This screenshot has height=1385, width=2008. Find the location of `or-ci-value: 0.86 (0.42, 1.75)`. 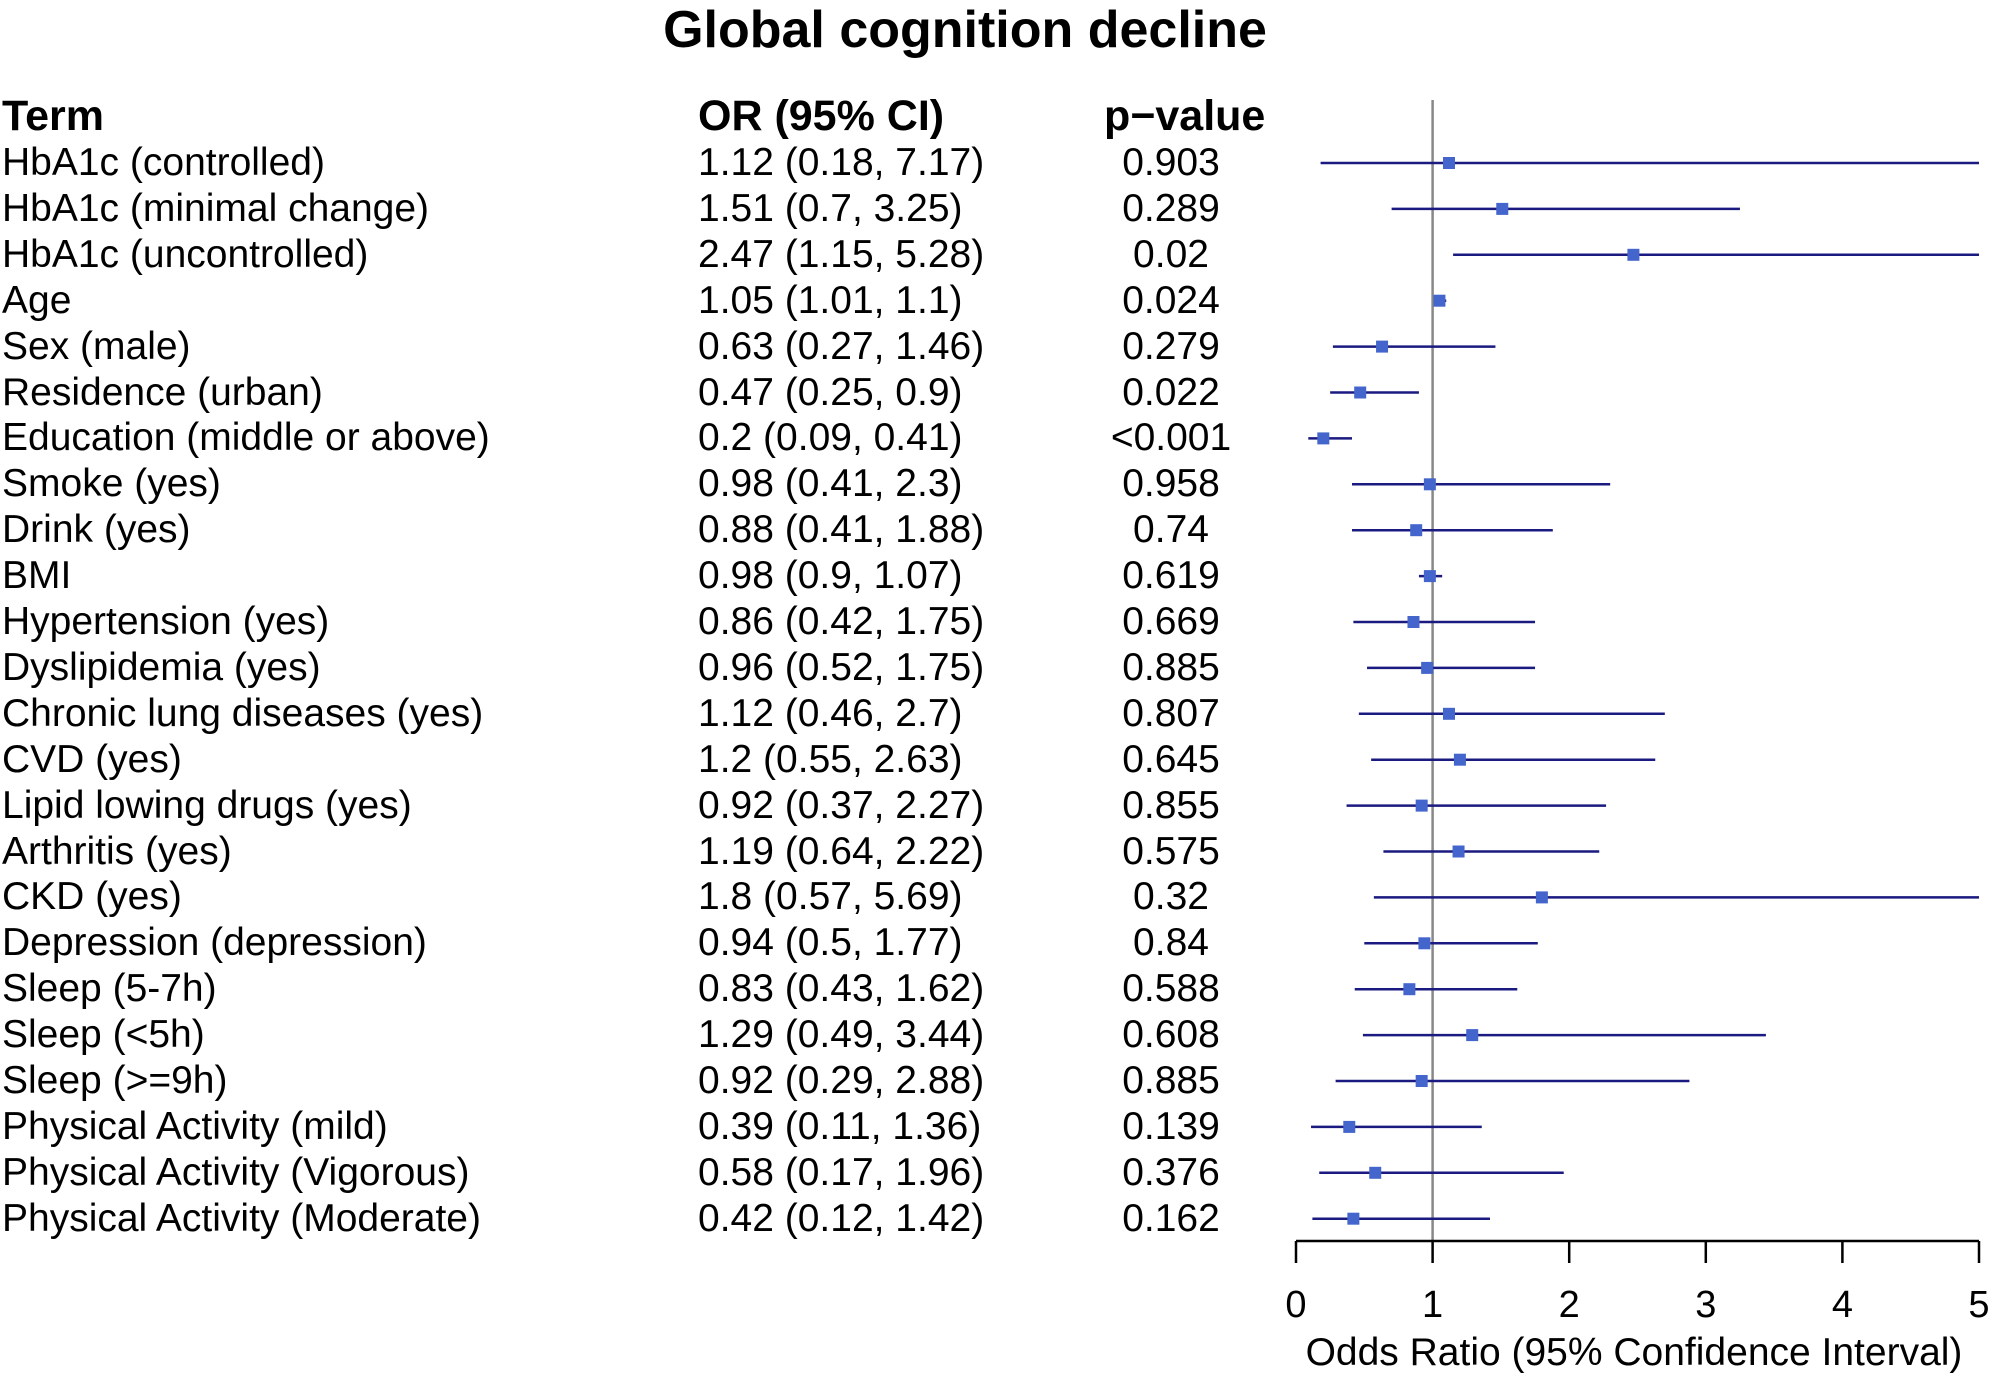

or-ci-value: 0.86 (0.42, 1.75) is located at coordinates (841, 621).